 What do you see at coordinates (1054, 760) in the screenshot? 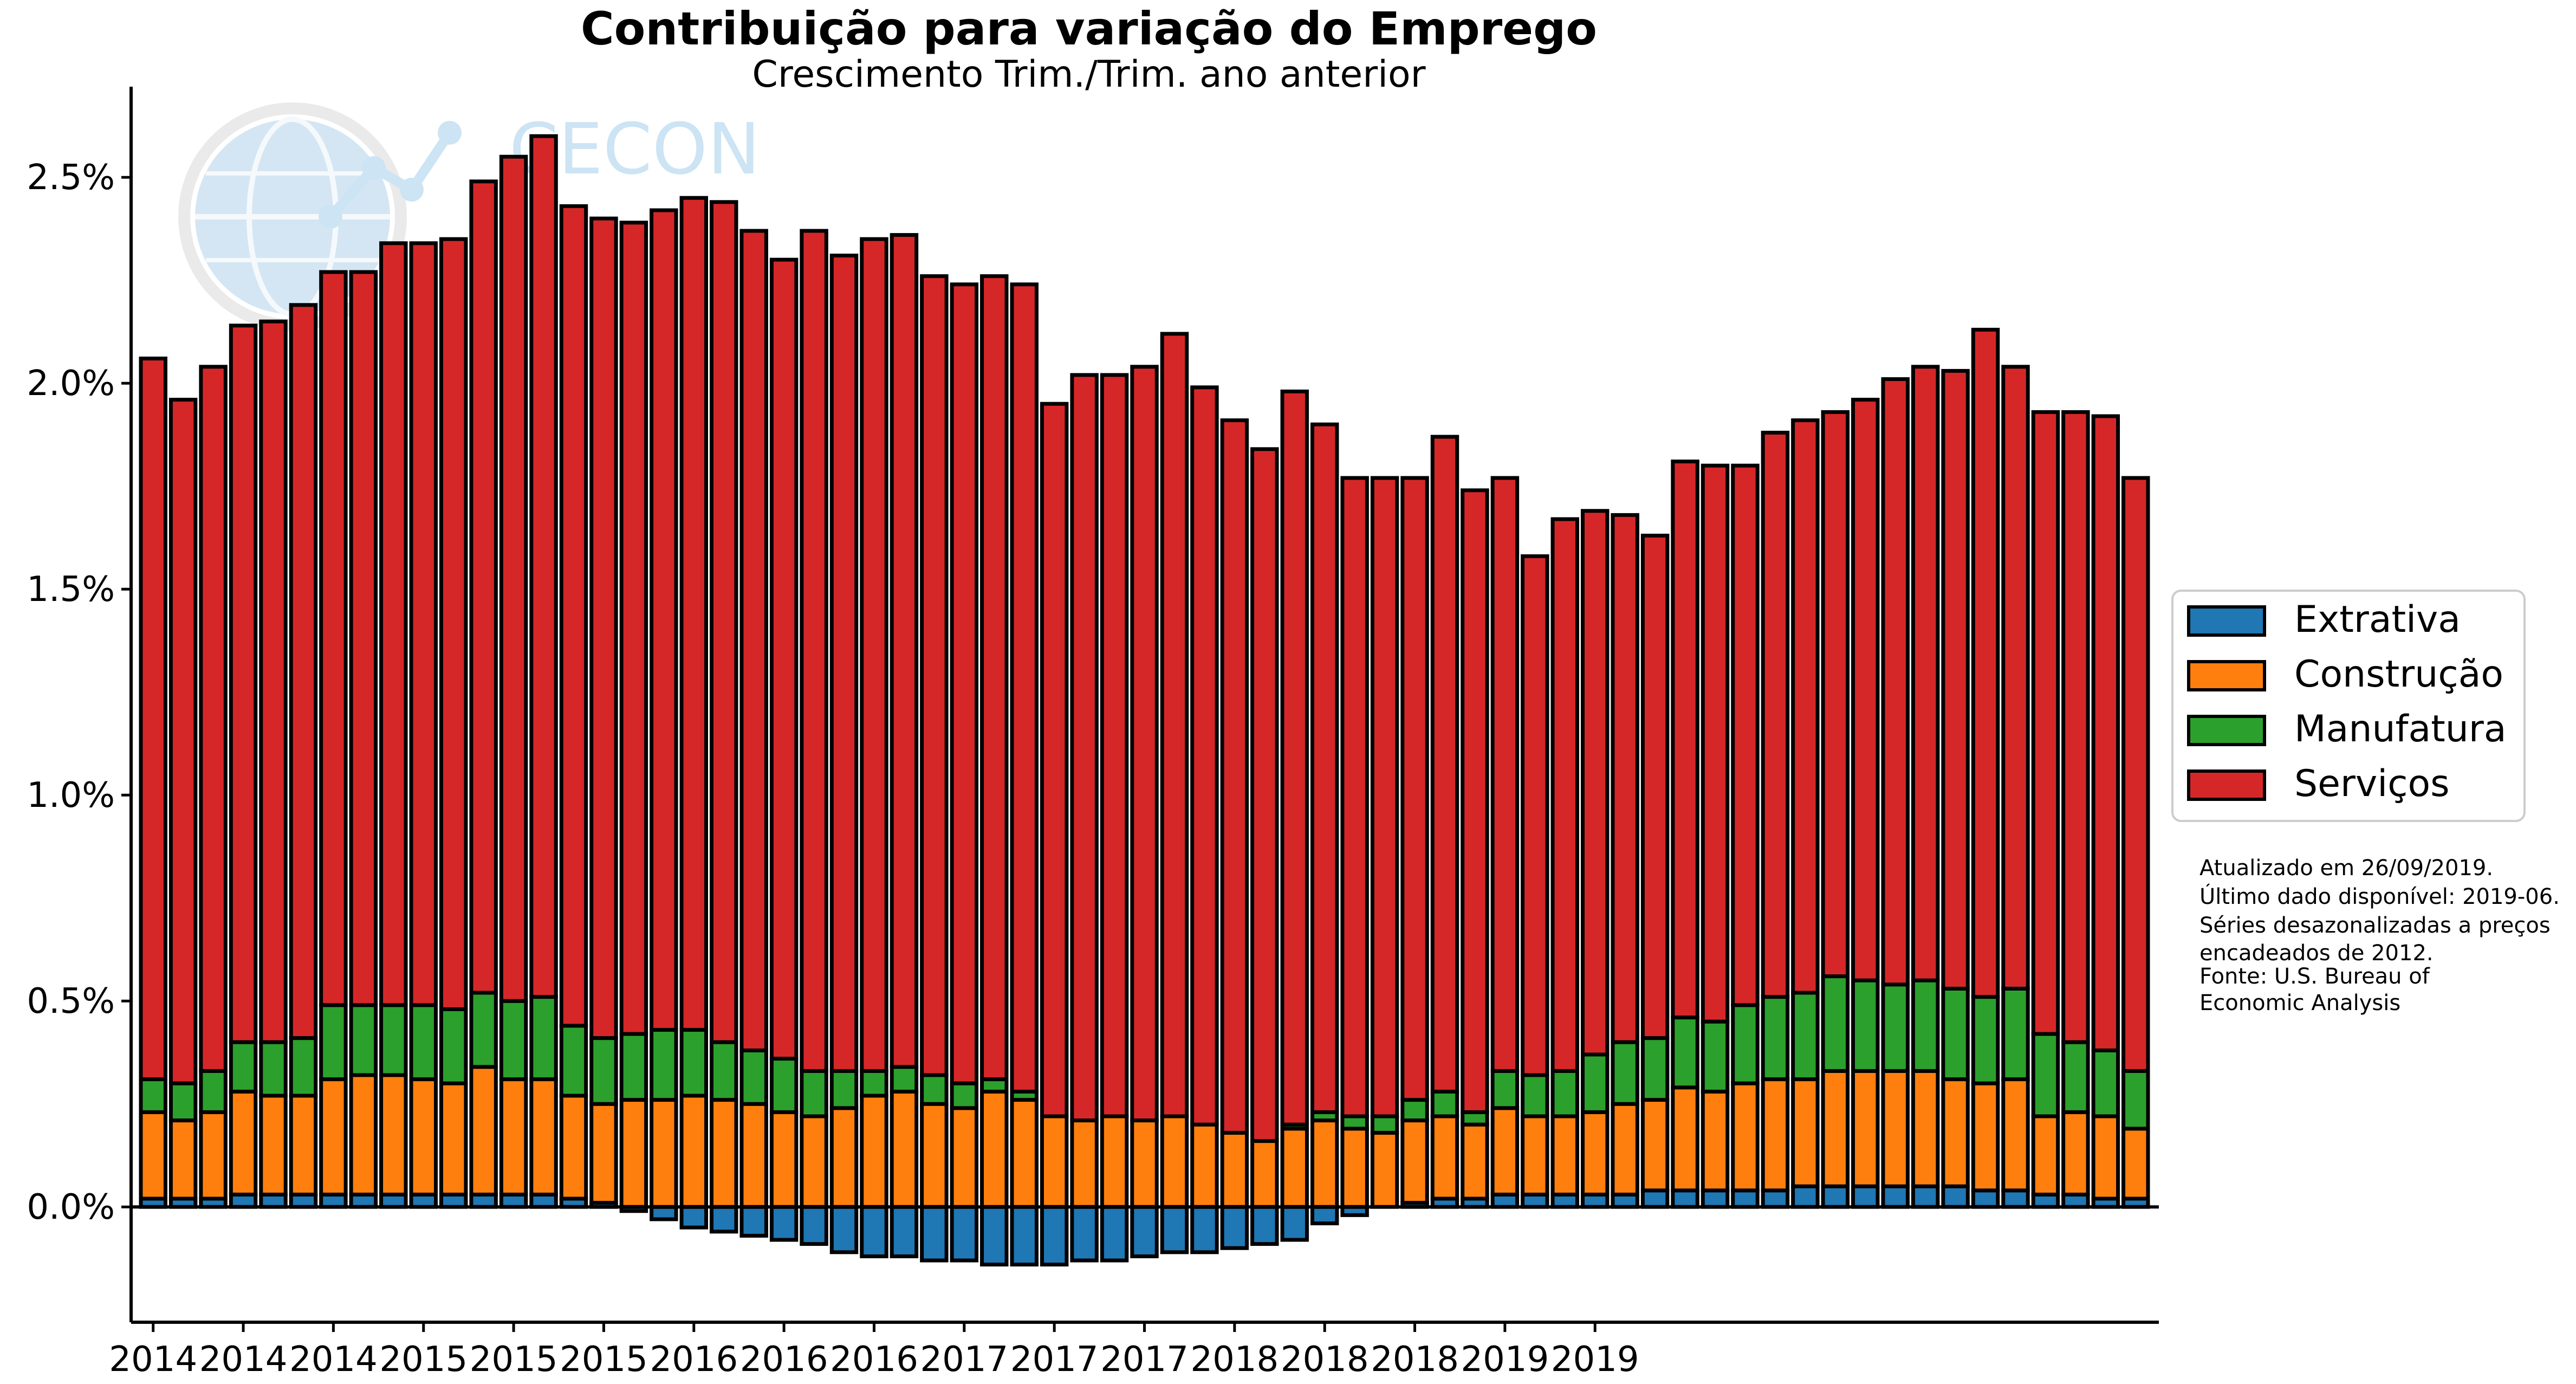
I see `bar-serviços-30` at bounding box center [1054, 760].